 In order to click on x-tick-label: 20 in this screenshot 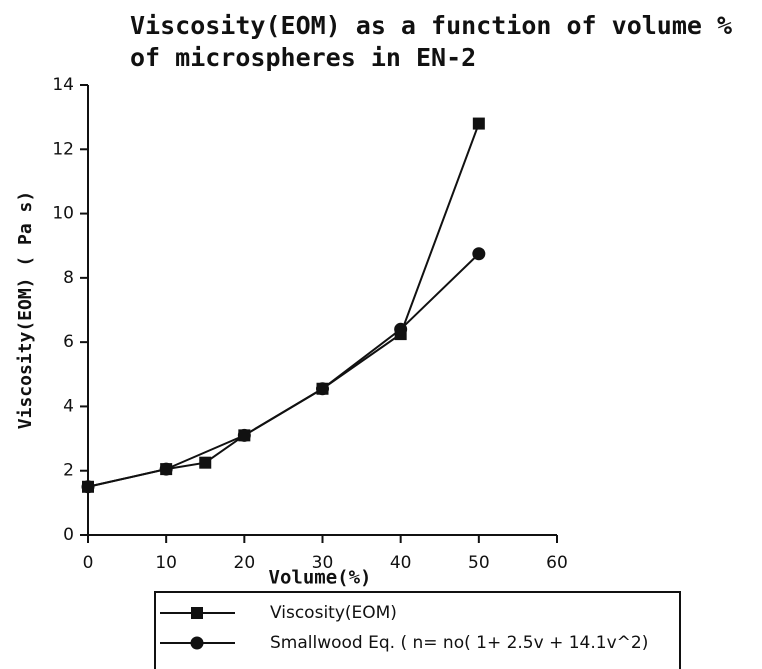, I will do `click(245, 563)`.